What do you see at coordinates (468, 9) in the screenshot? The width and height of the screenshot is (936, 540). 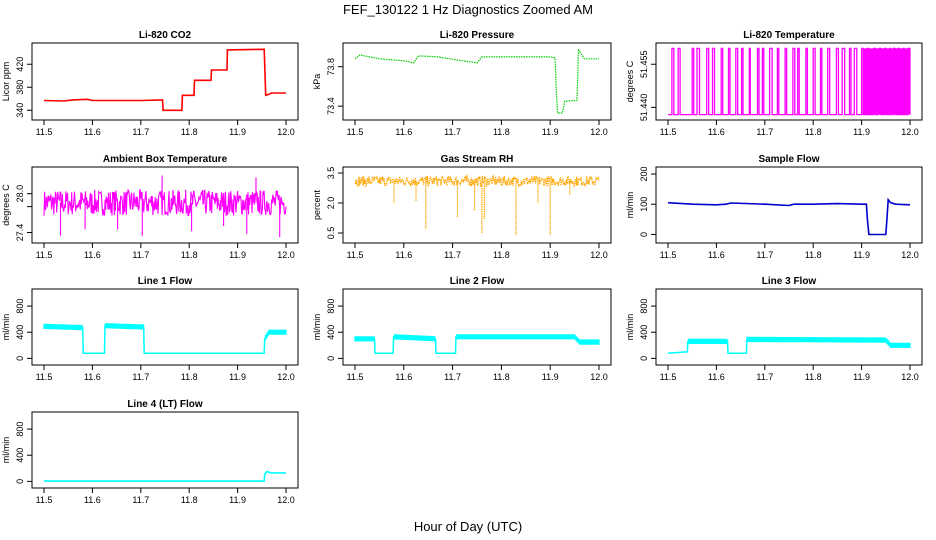 I see `figure-title: FEF_130122 1 Hz Diagnostics Zoomed AM` at bounding box center [468, 9].